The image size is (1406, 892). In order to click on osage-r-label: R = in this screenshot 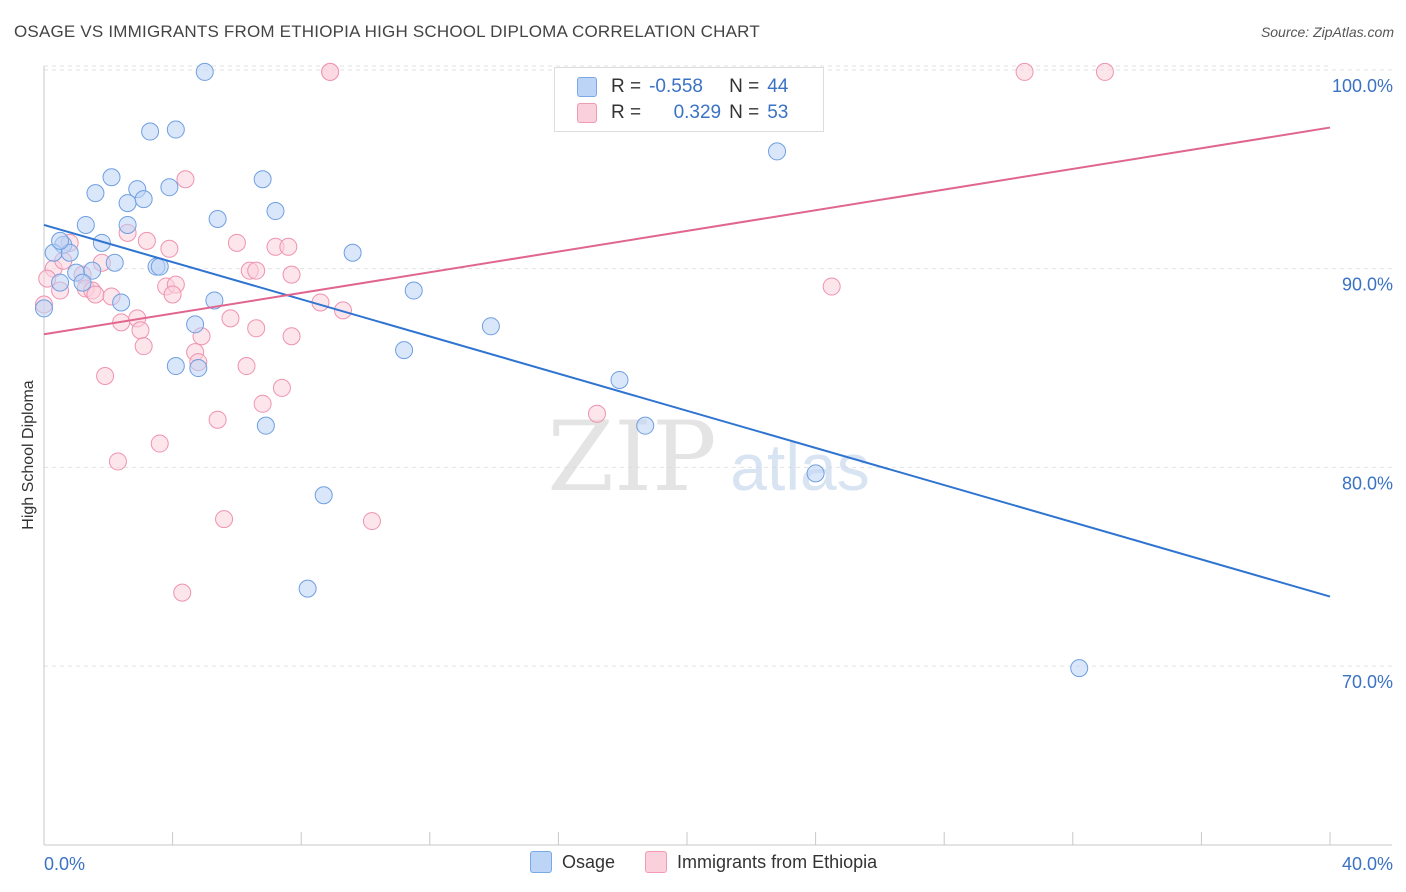, I will do `click(626, 86)`.